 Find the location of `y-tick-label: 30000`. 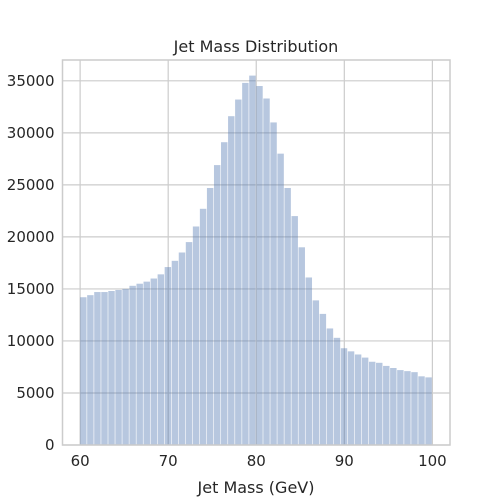

y-tick-label: 30000 is located at coordinates (31, 133).